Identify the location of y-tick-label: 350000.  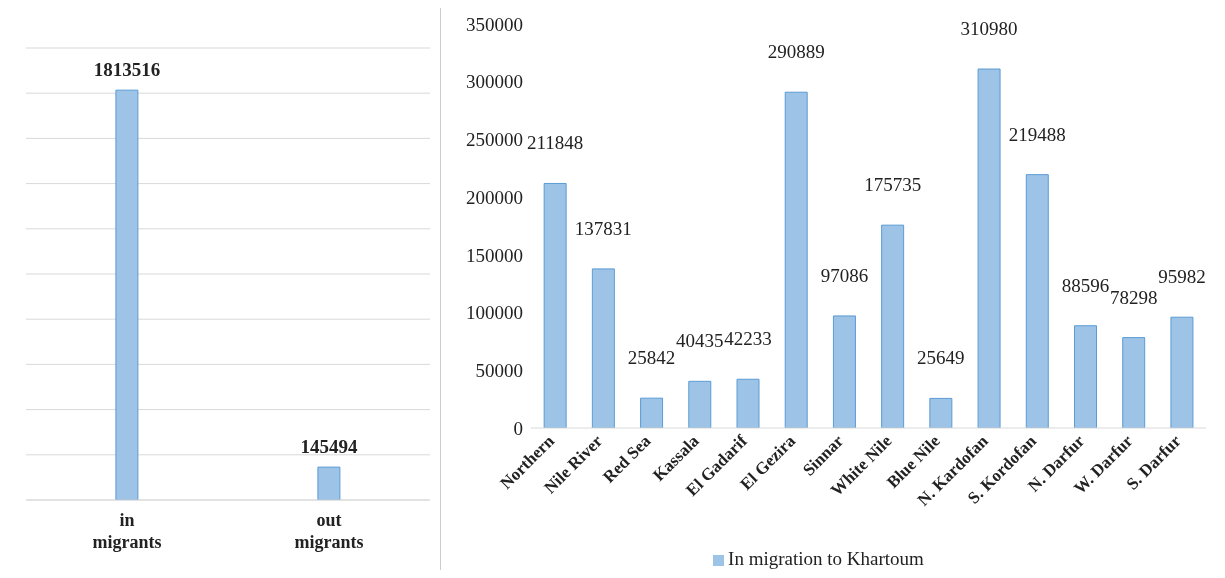
(494, 24).